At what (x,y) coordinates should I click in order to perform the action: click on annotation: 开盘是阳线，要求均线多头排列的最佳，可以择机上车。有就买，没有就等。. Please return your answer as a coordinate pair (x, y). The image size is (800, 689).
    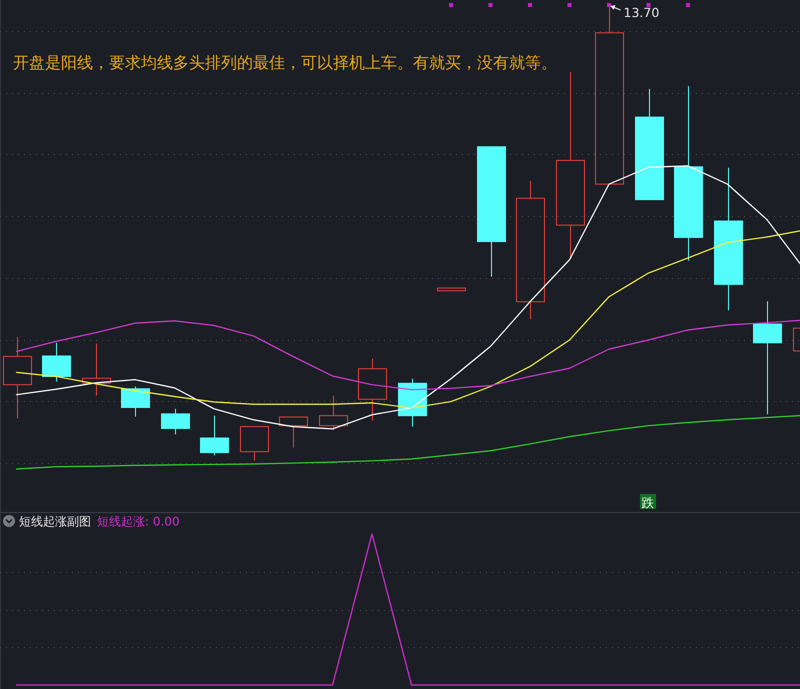
    Looking at the image, I should click on (285, 62).